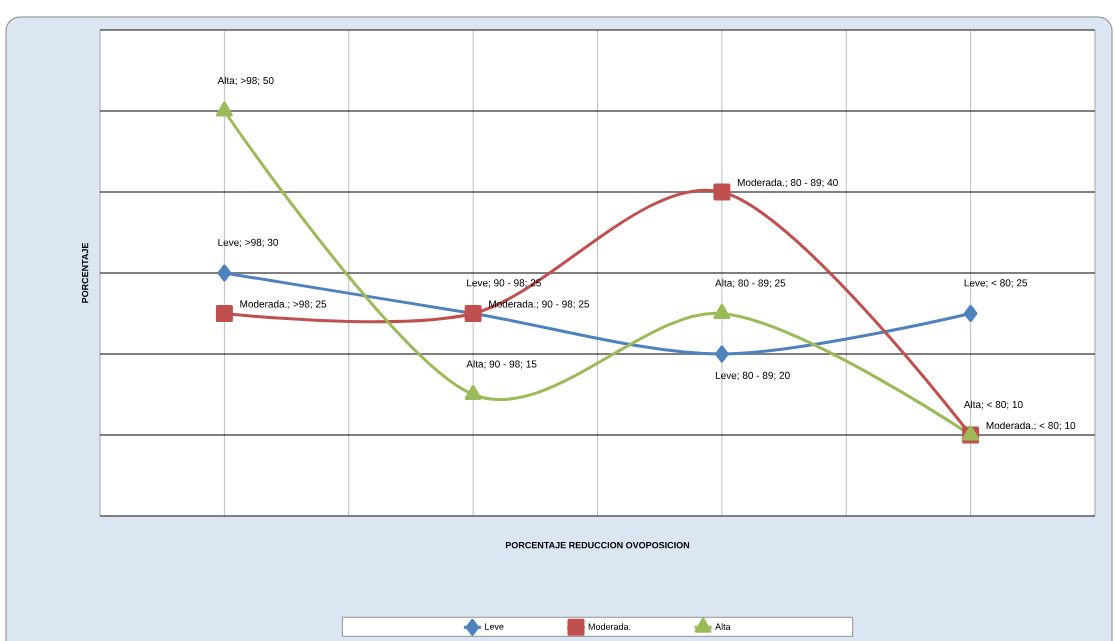  What do you see at coordinates (1031, 426) in the screenshot?
I see `data-label: Moderada.; < 80; 10` at bounding box center [1031, 426].